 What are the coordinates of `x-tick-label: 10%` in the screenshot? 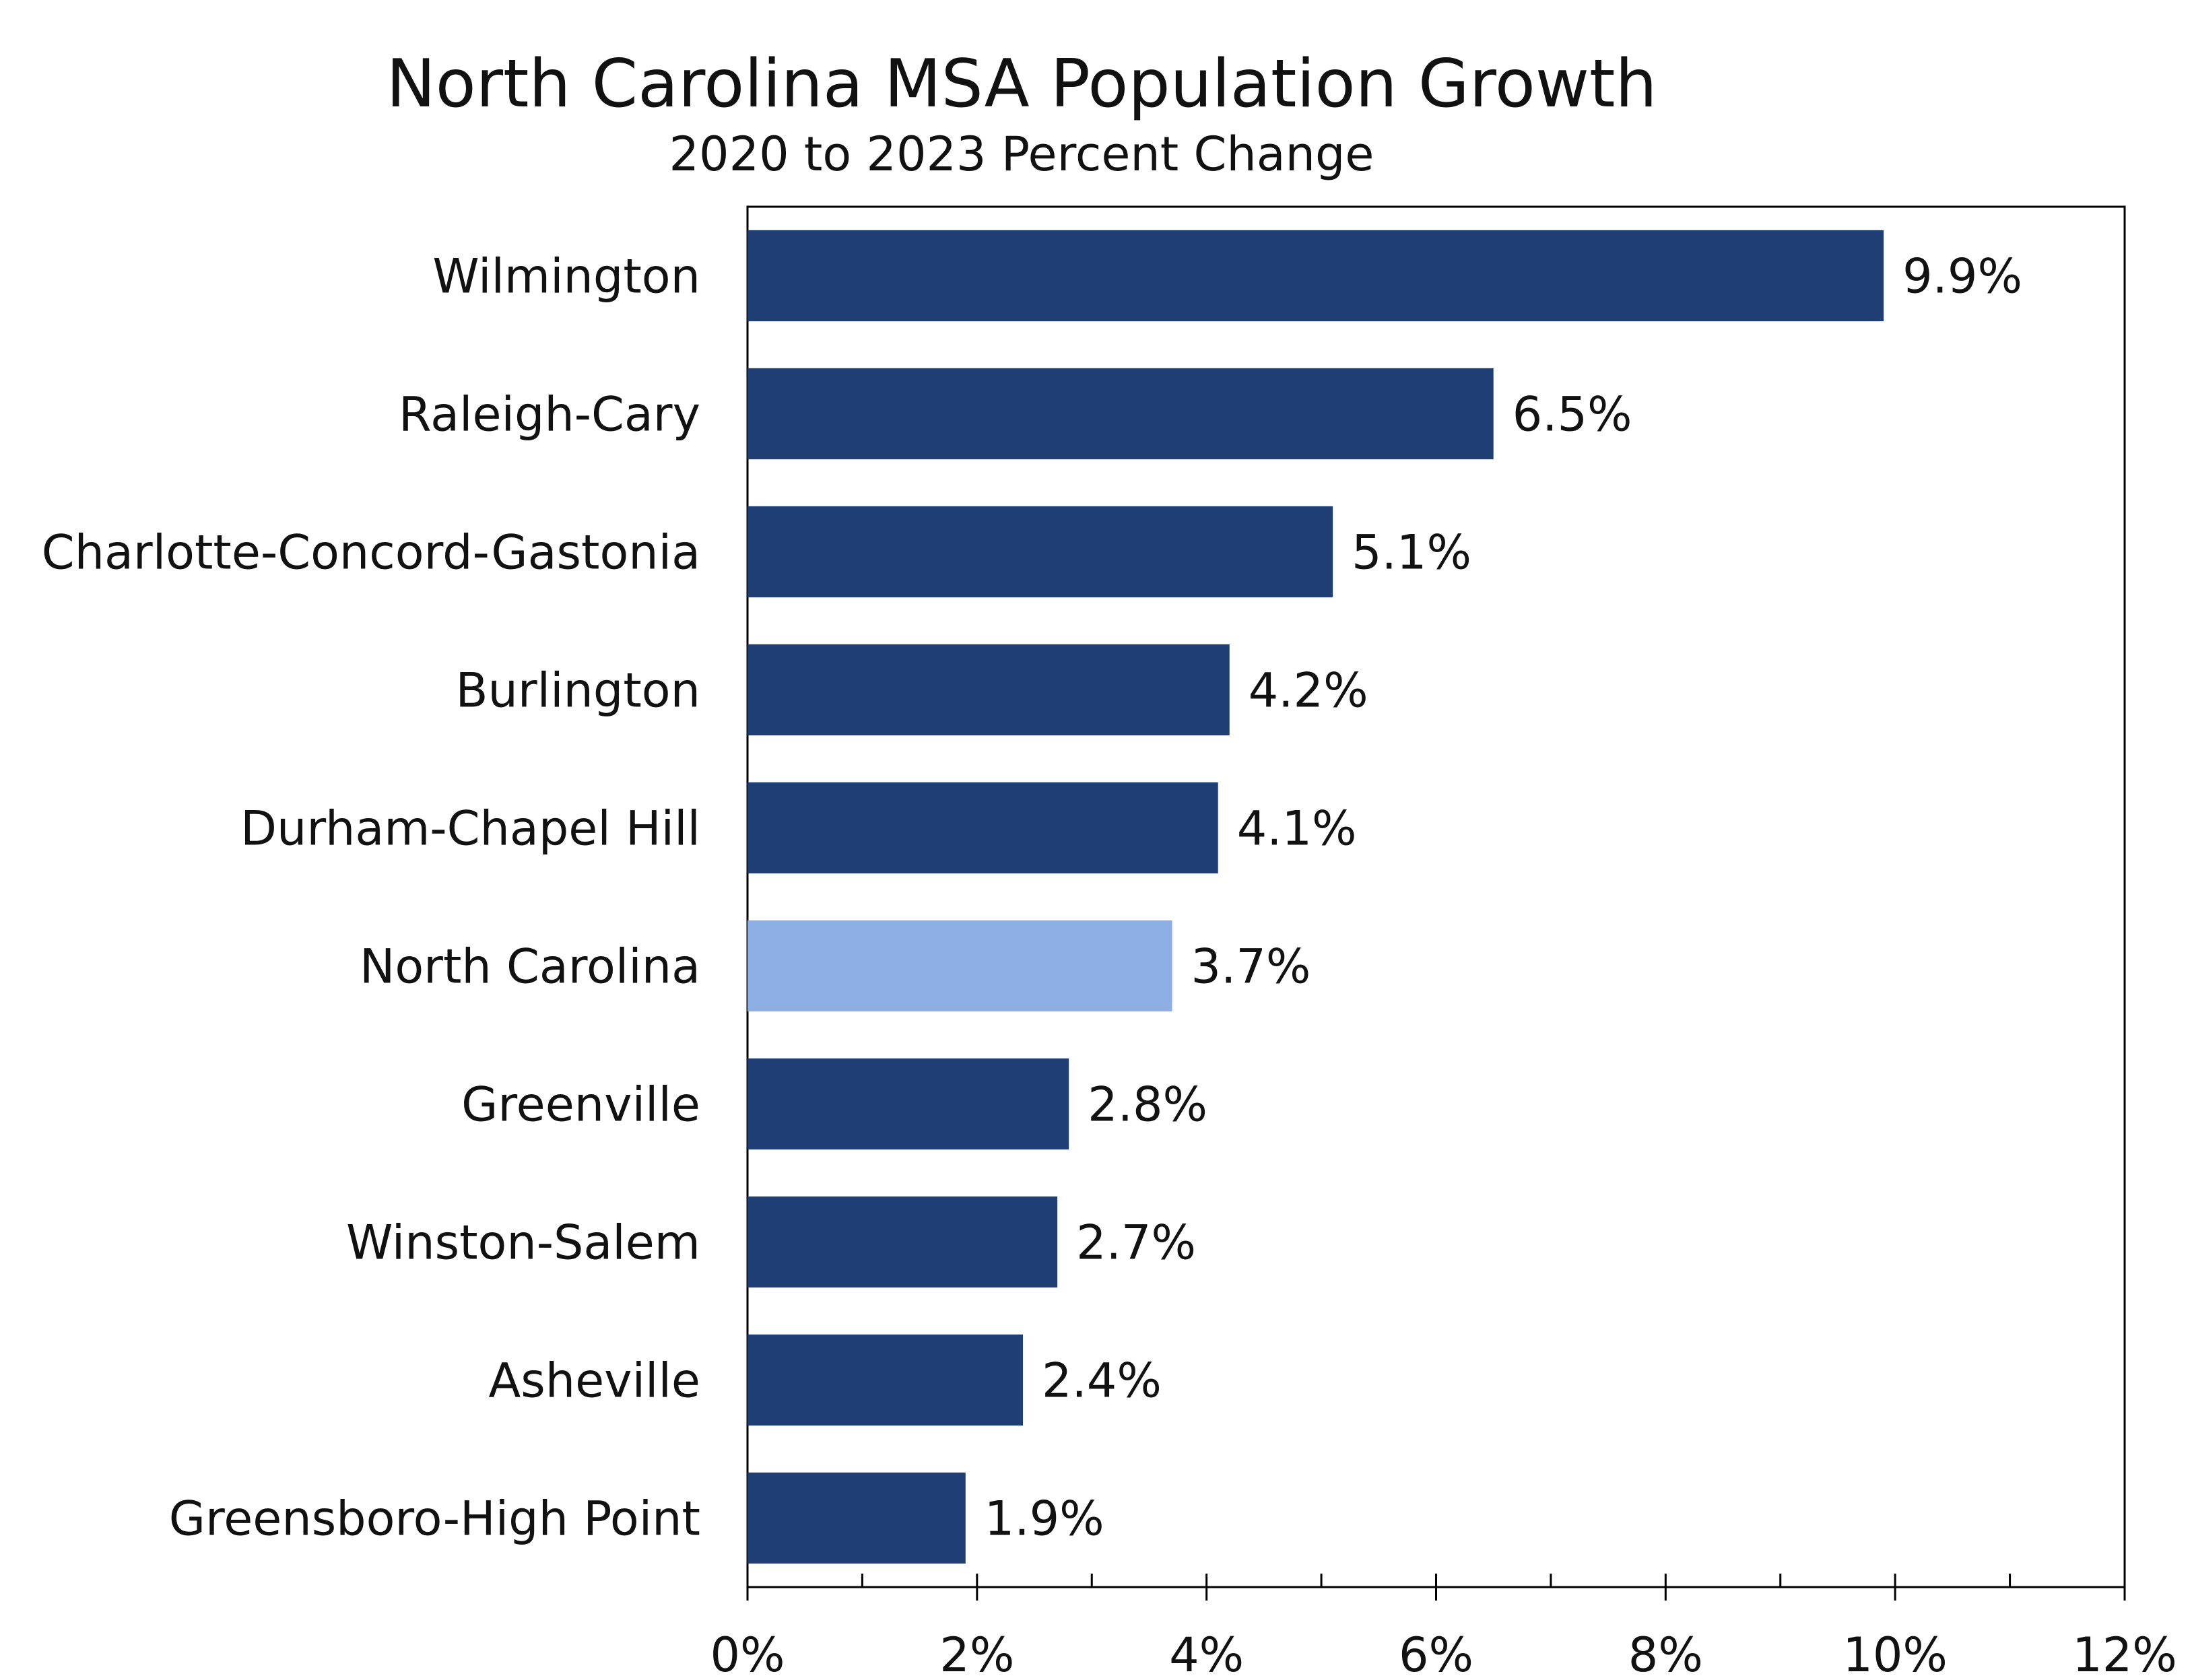 It's located at (1895, 1654).